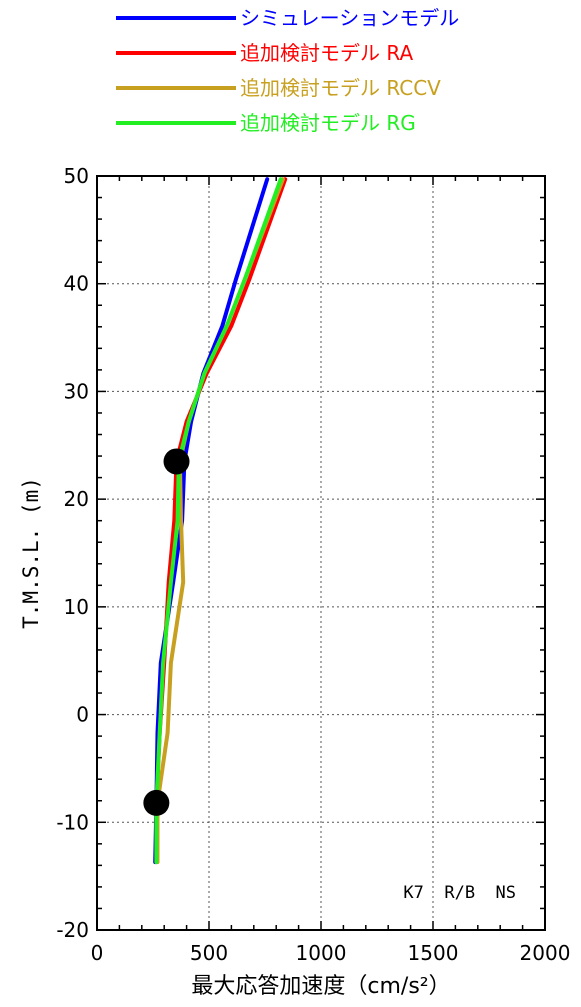 This screenshot has width=581, height=1007. What do you see at coordinates (433, 953) in the screenshot?
I see `x-tick-label: 1500` at bounding box center [433, 953].